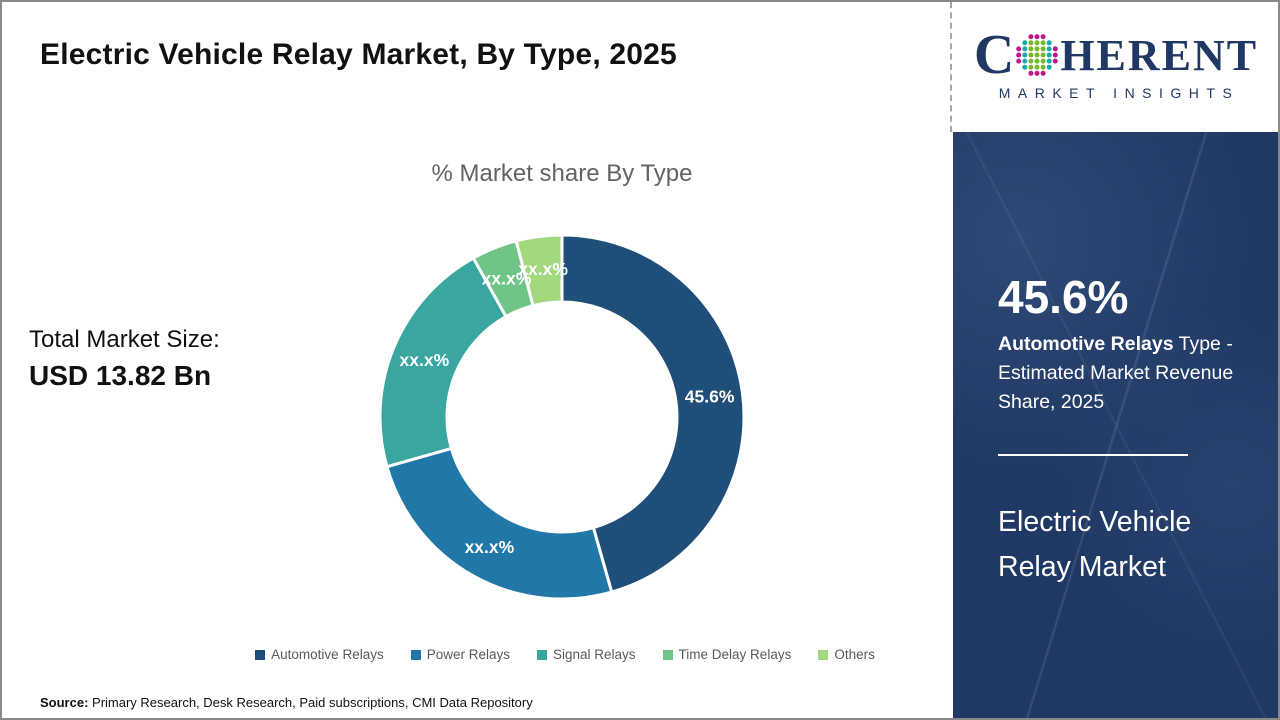 Image resolution: width=1280 pixels, height=720 pixels. Describe the element at coordinates (1086, 344) in the screenshot. I see `sidebar-stat-segment: Automotive Relays` at that location.